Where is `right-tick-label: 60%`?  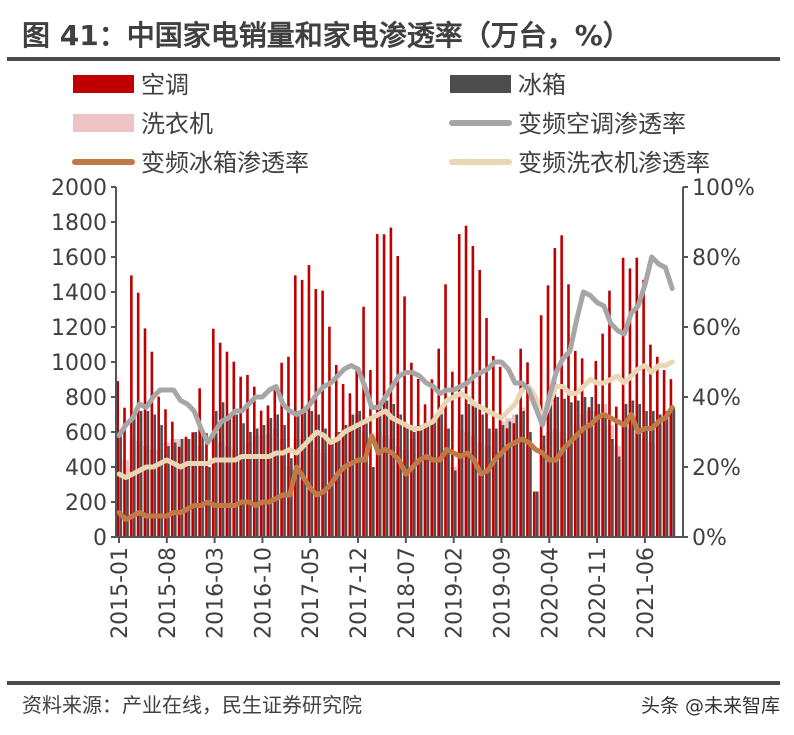 right-tick-label: 60% is located at coordinates (716, 328).